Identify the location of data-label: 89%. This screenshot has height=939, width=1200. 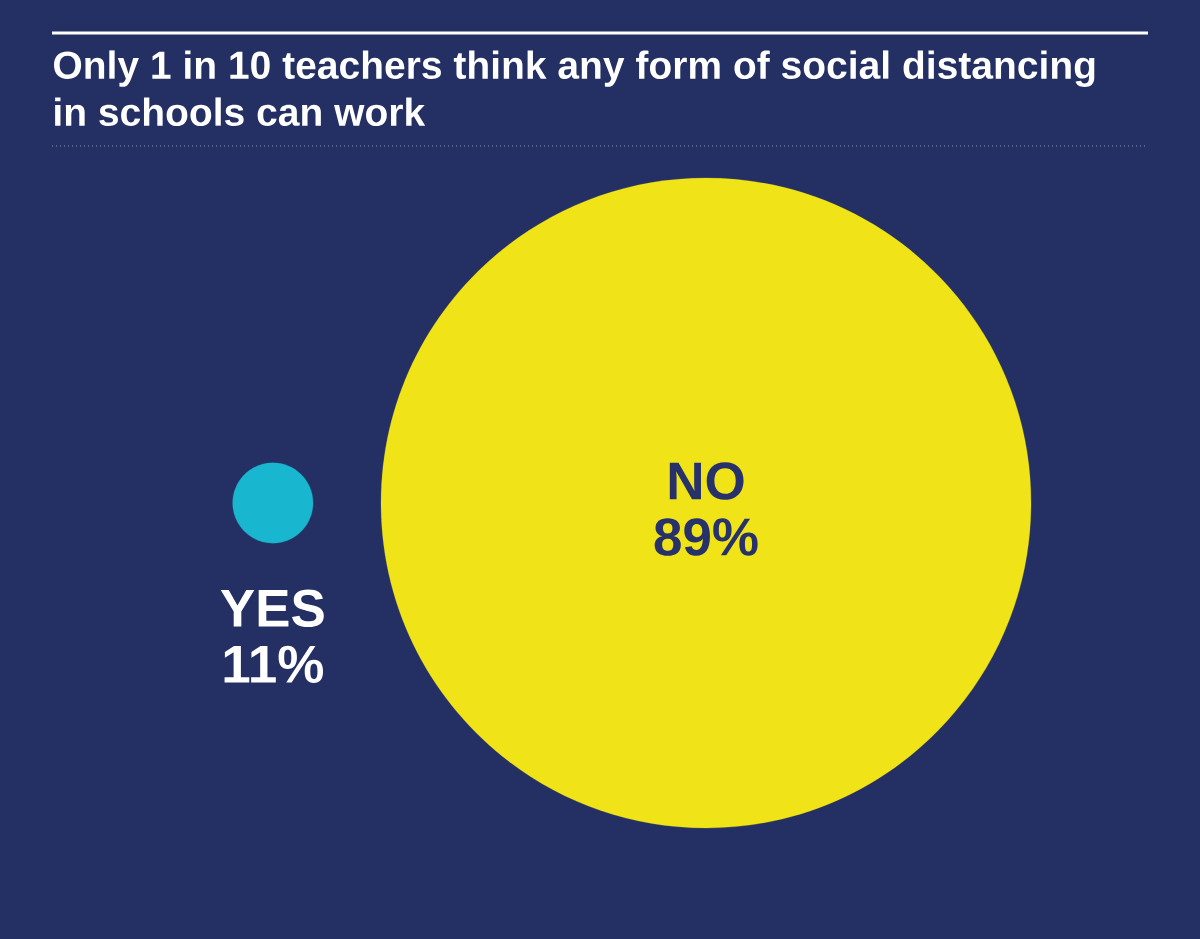
(706, 537).